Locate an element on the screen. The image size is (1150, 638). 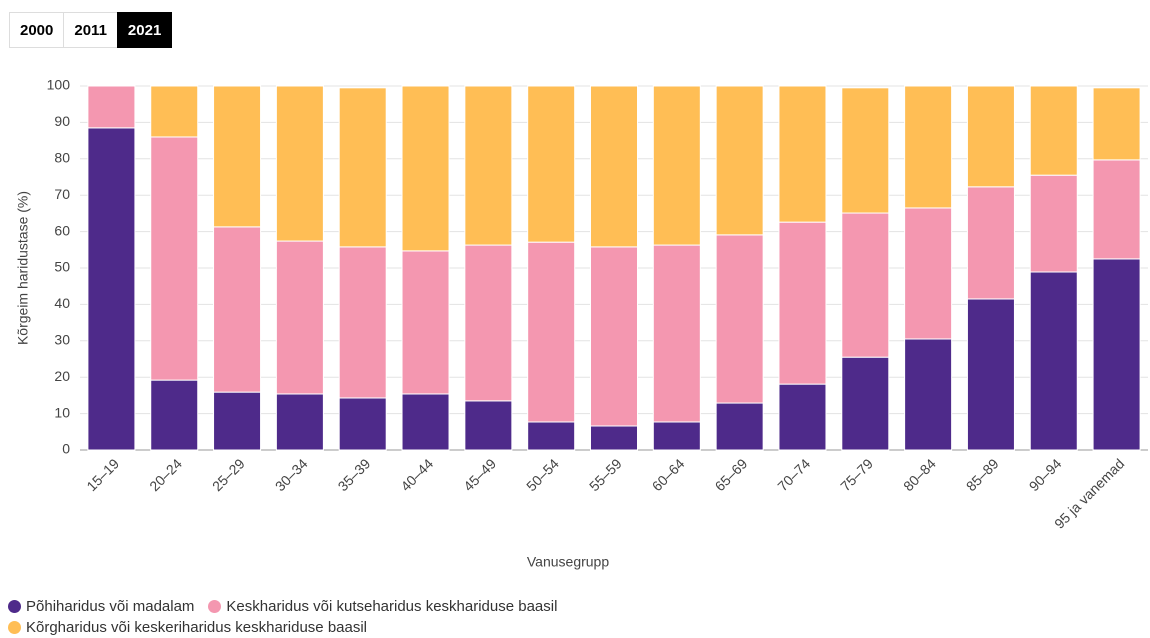
y-tick-label: 50 is located at coordinates (62, 267).